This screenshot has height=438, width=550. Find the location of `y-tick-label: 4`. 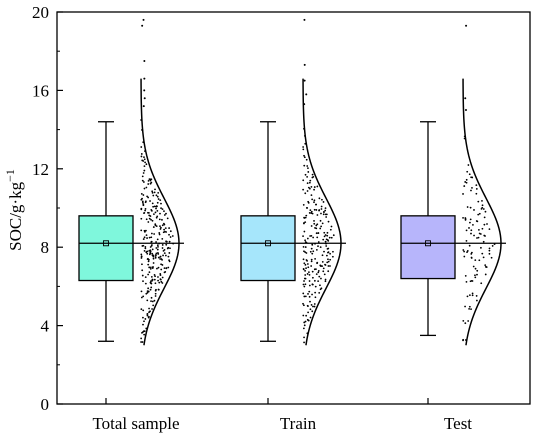

y-tick-label: 4 is located at coordinates (45, 326).